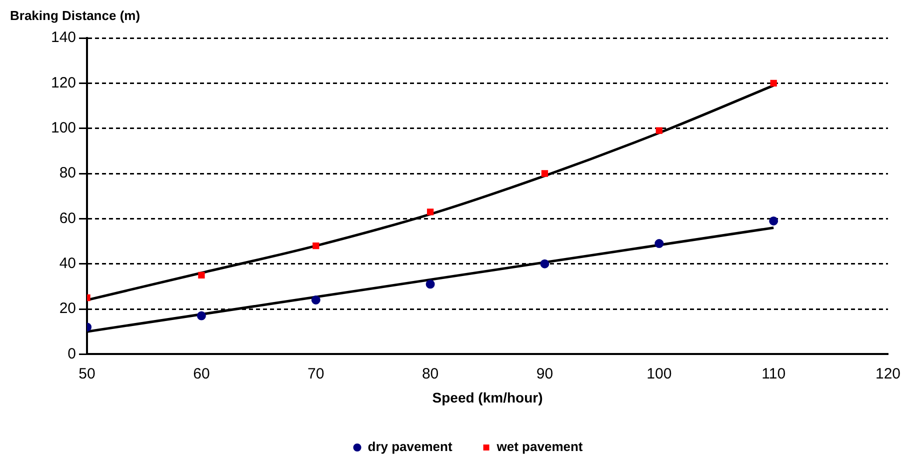 The height and width of the screenshot is (472, 916). What do you see at coordinates (67, 218) in the screenshot?
I see `y-tick-label: 60` at bounding box center [67, 218].